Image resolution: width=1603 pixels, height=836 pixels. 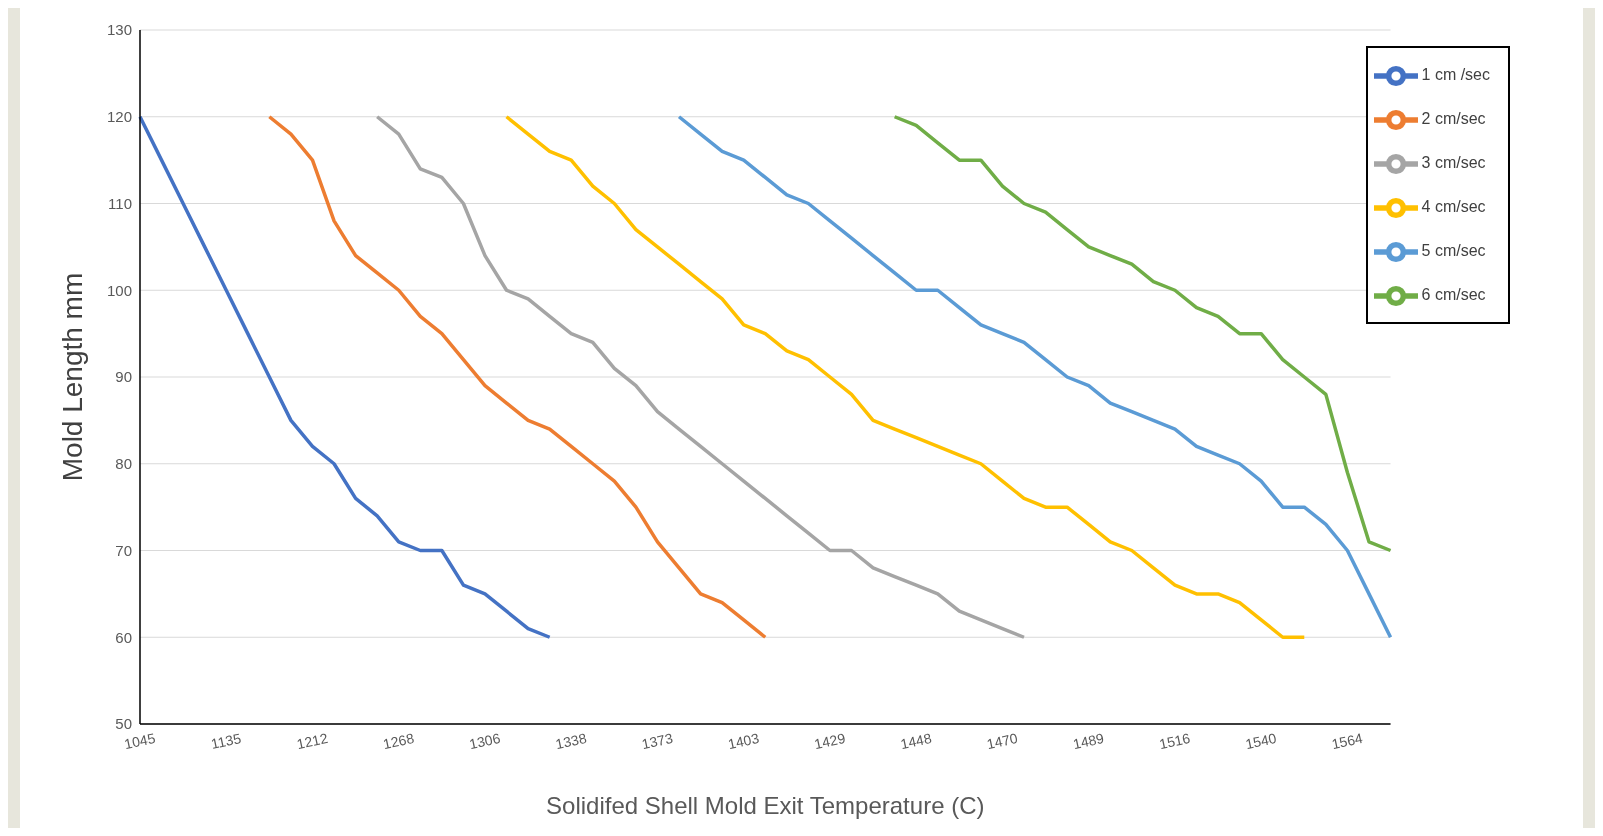 What do you see at coordinates (72, 377) in the screenshot?
I see `y-axis-title: Mold Length mm` at bounding box center [72, 377].